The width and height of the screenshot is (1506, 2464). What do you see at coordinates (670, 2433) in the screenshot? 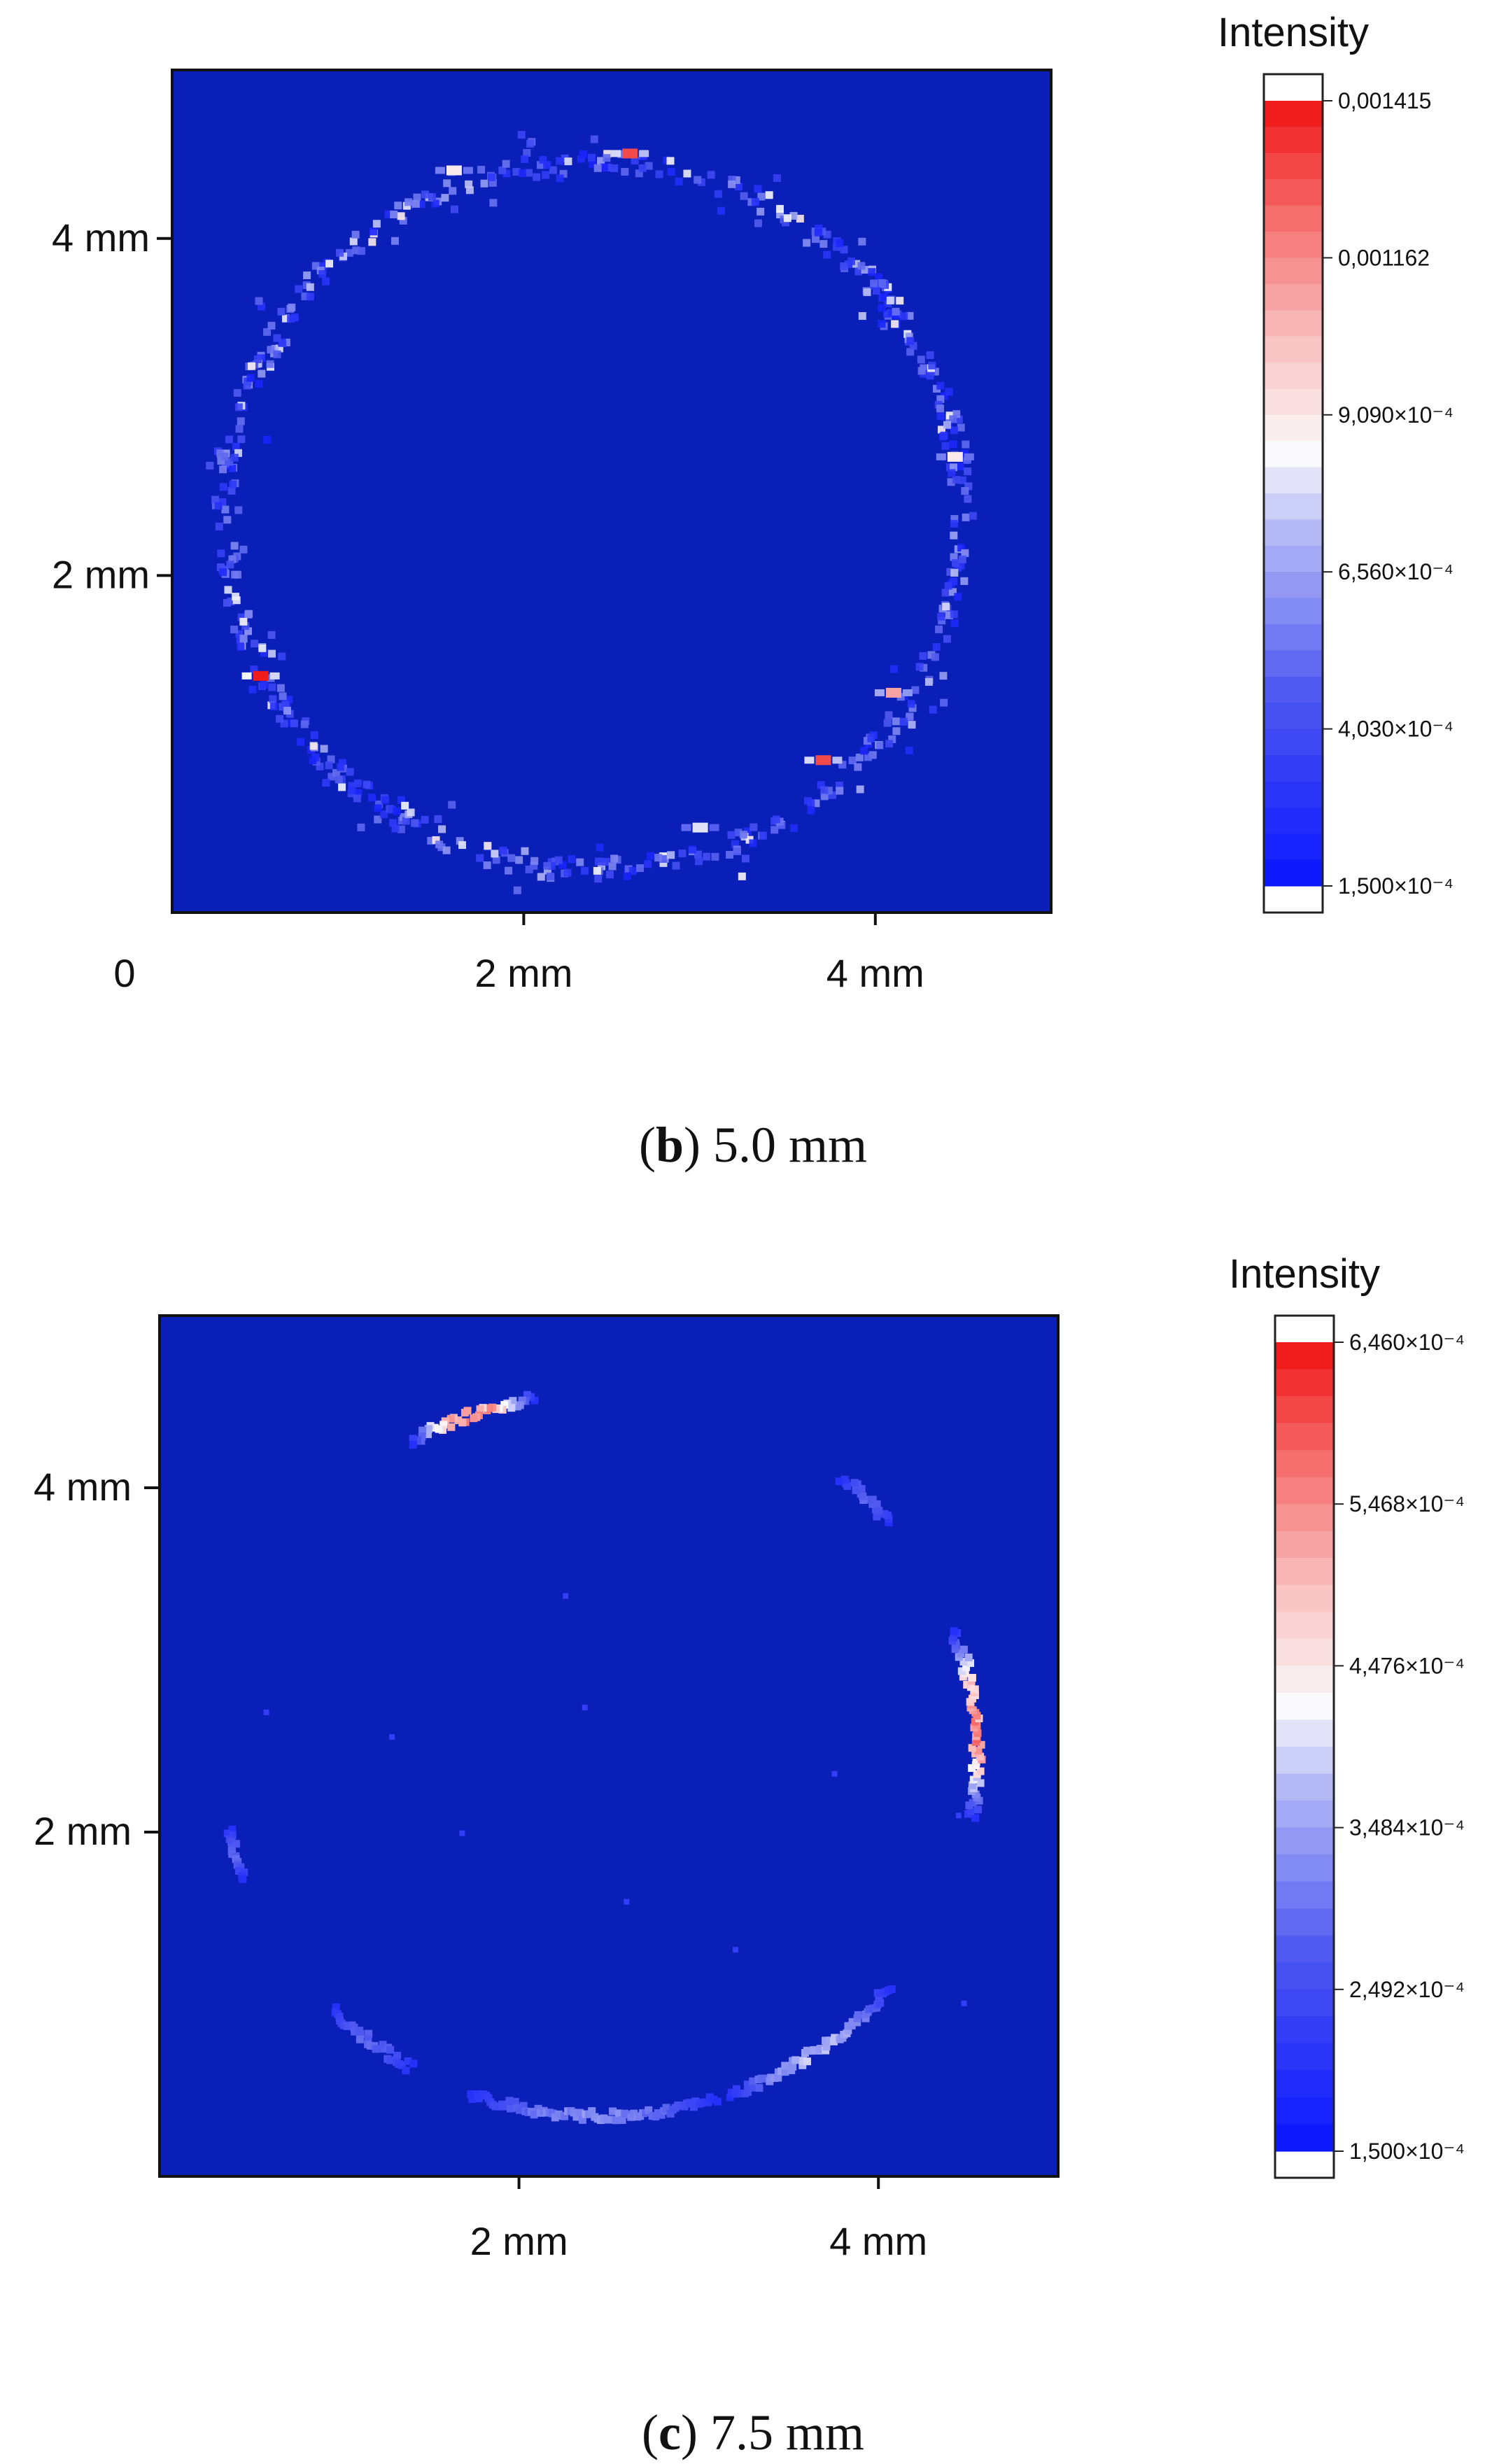
I see `caption-letter: c` at bounding box center [670, 2433].